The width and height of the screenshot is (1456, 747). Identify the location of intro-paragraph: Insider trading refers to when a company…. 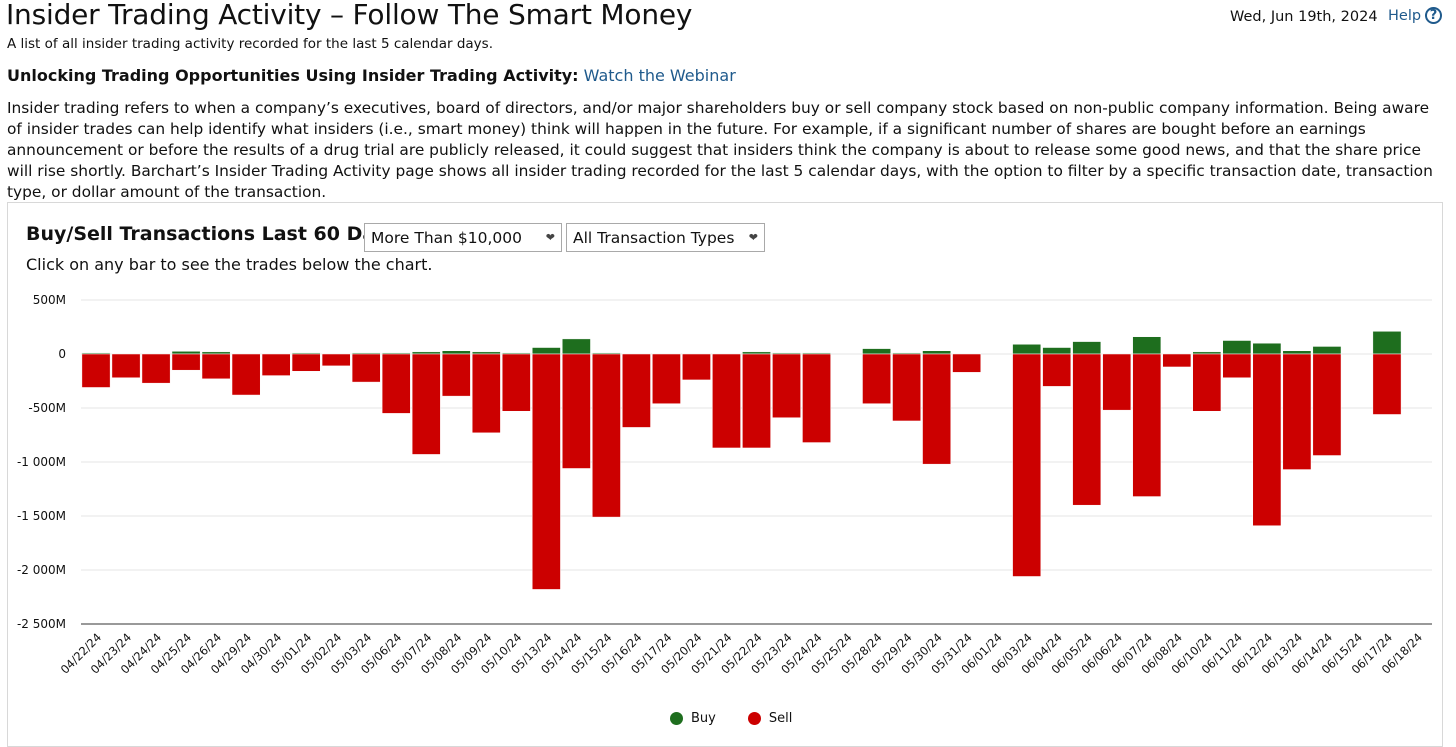
(720, 150).